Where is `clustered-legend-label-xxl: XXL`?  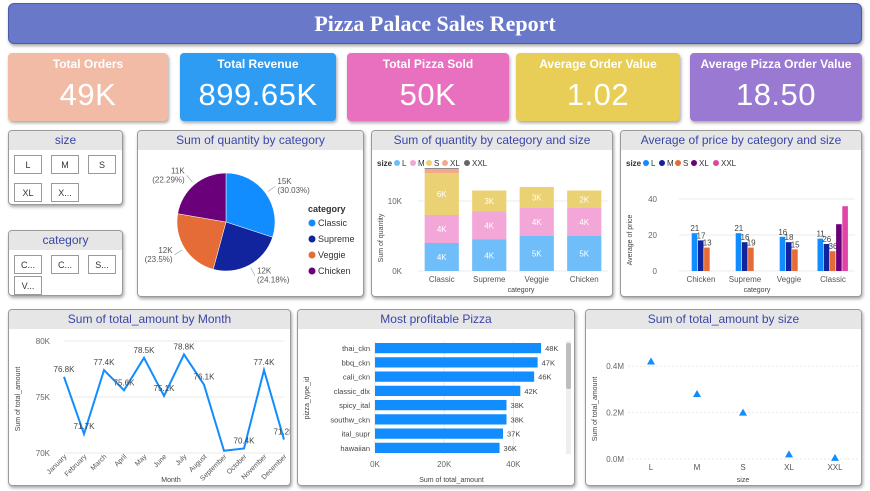
clustered-legend-label-xxl: XXL is located at coordinates (729, 163).